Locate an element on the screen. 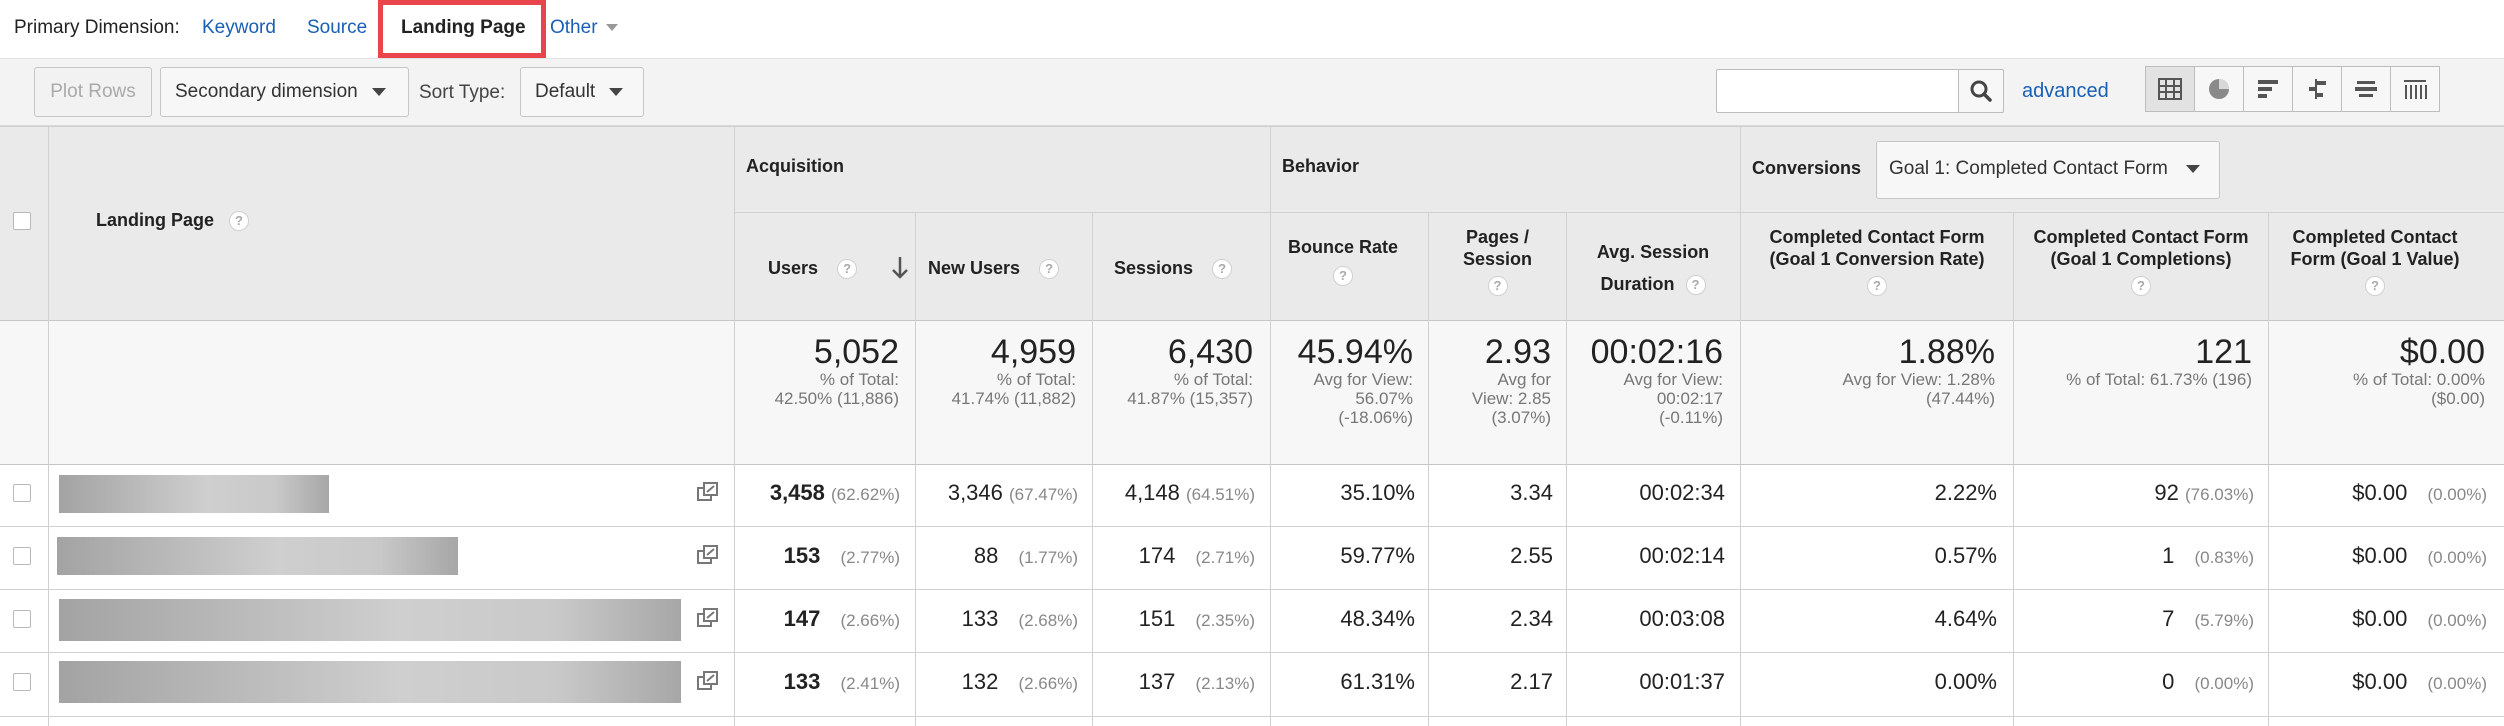 The image size is (2504, 726). row-bounce-rate: 35.10% is located at coordinates (1377, 492).